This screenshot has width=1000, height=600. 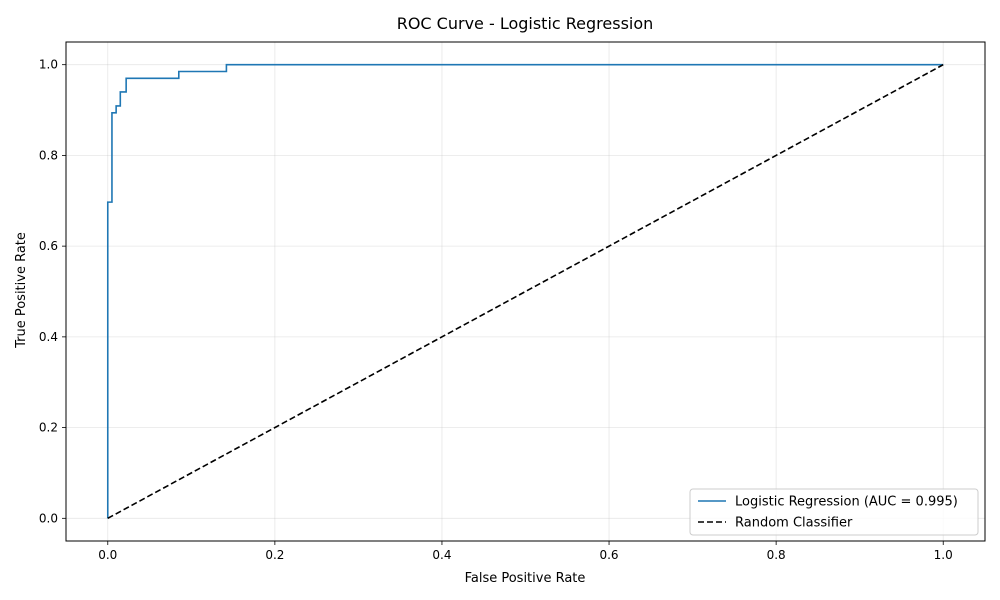 I want to click on legend-box, so click(x=834, y=512).